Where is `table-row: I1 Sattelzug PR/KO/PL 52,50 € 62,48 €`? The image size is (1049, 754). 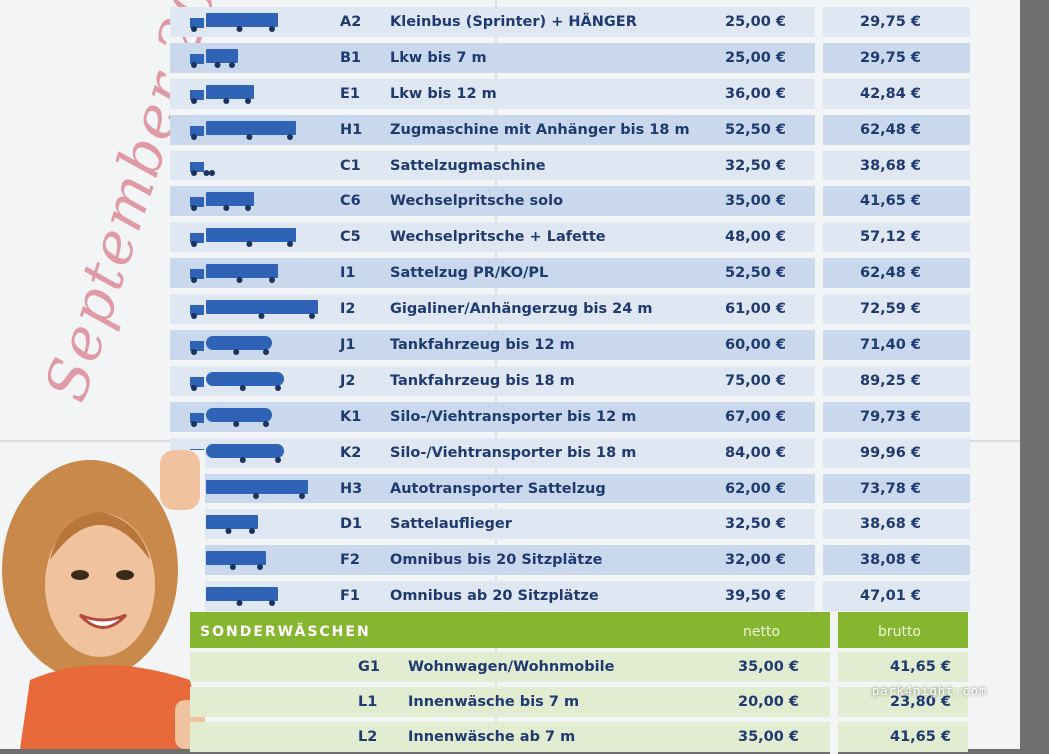 table-row: I1 Sattelzug PR/KO/PL 52,50 € 62,48 € is located at coordinates (570, 273).